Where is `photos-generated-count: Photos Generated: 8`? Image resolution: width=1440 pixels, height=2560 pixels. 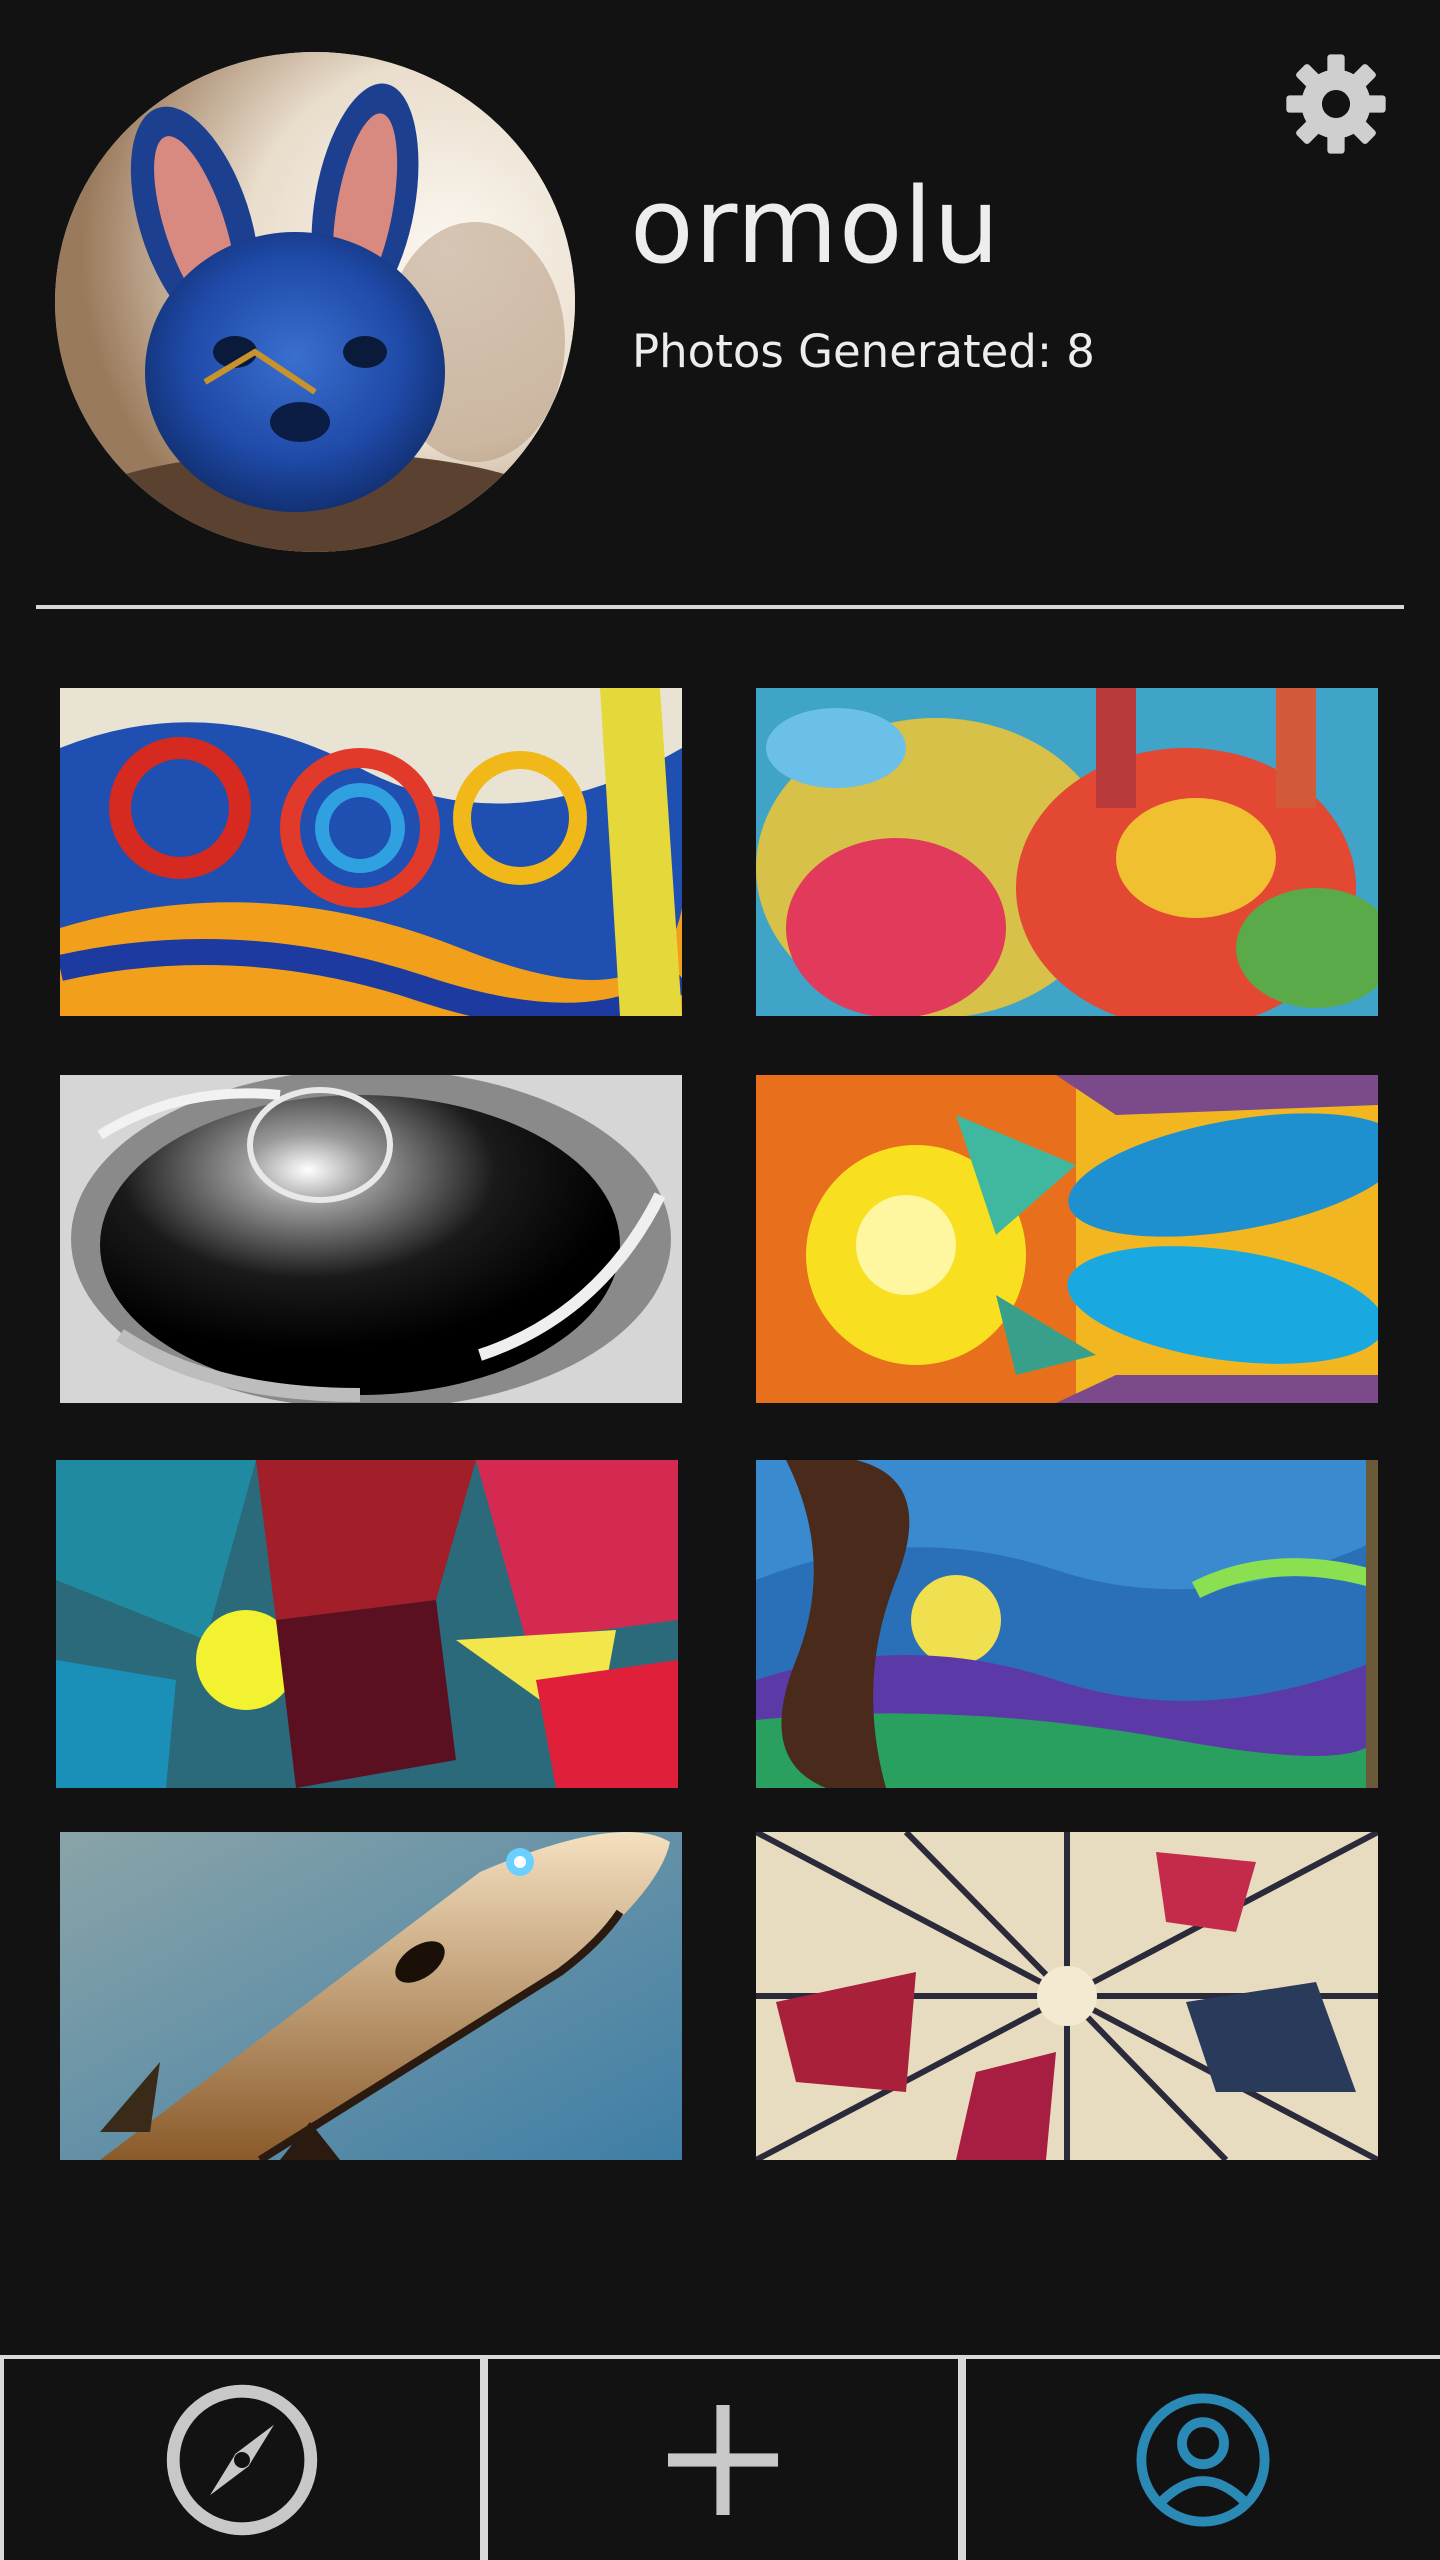 photos-generated-count: Photos Generated: 8 is located at coordinates (863, 351).